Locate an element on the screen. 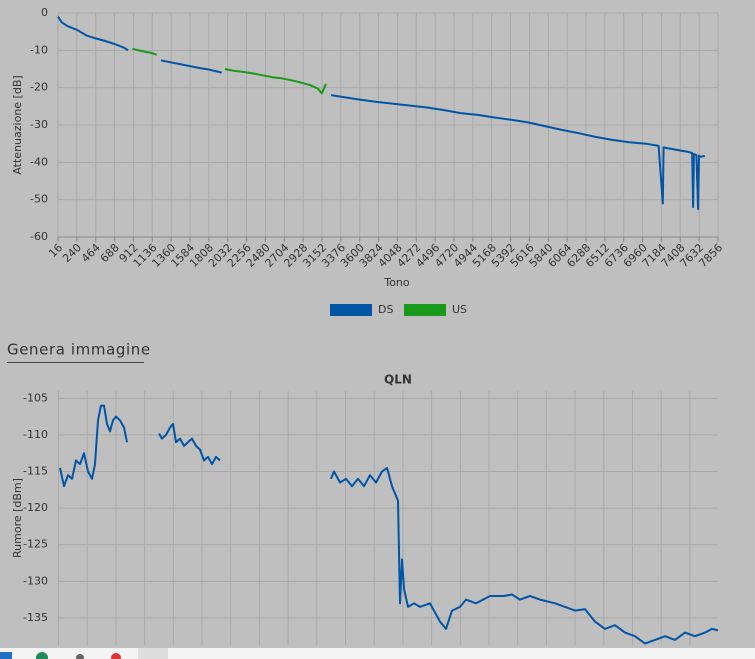 This screenshot has height=659, width=755. x-axis-label: Tono is located at coordinates (396, 282).